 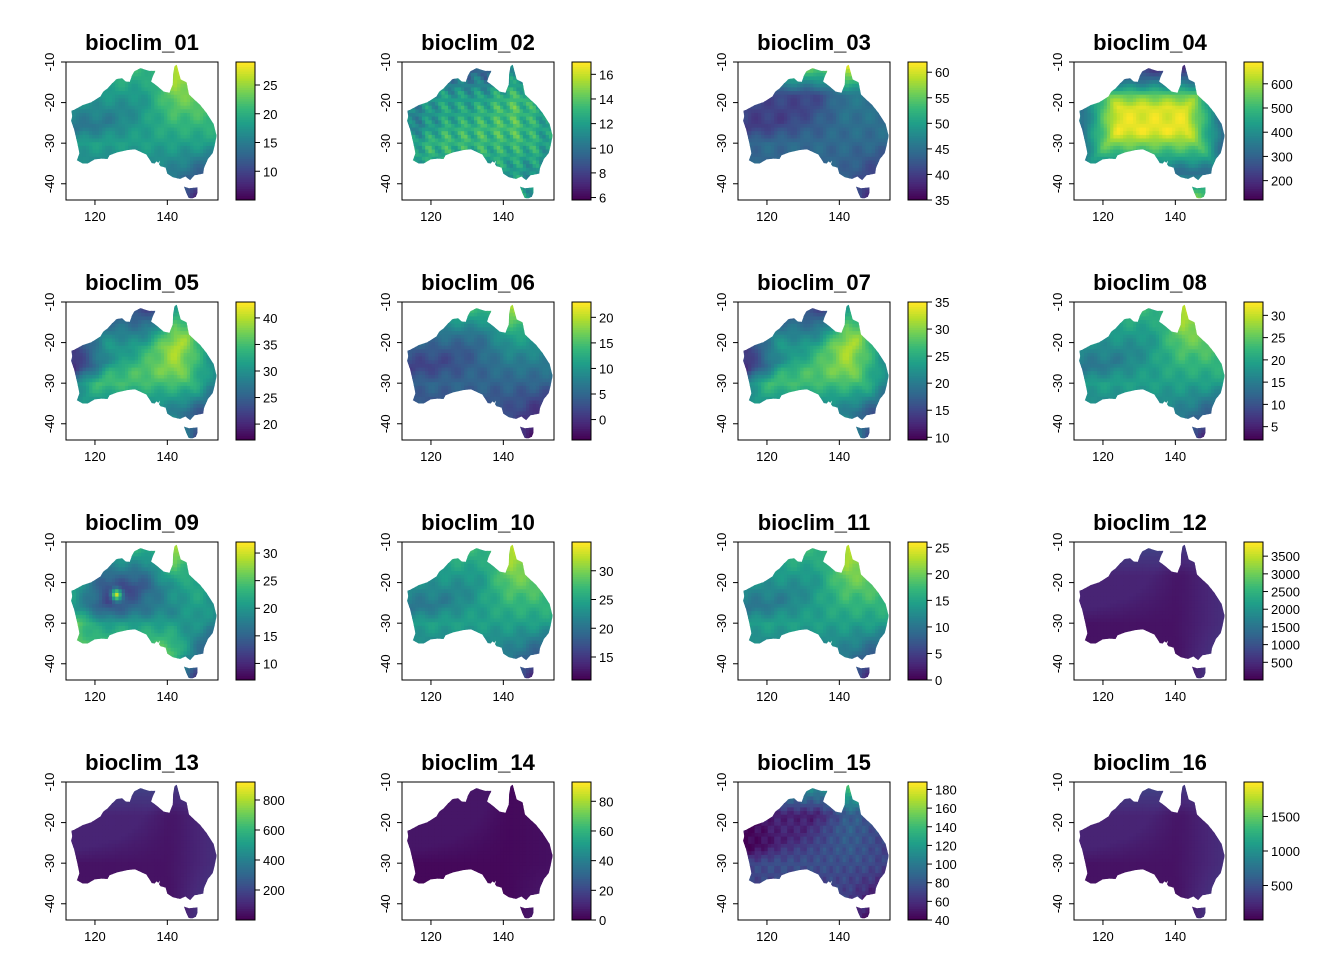 I want to click on y-tick-label: -10, so click(x=385, y=62).